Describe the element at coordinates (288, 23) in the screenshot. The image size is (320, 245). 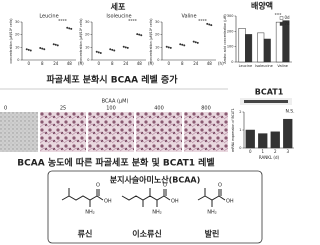
I see `legend-label: 7d` at that location.